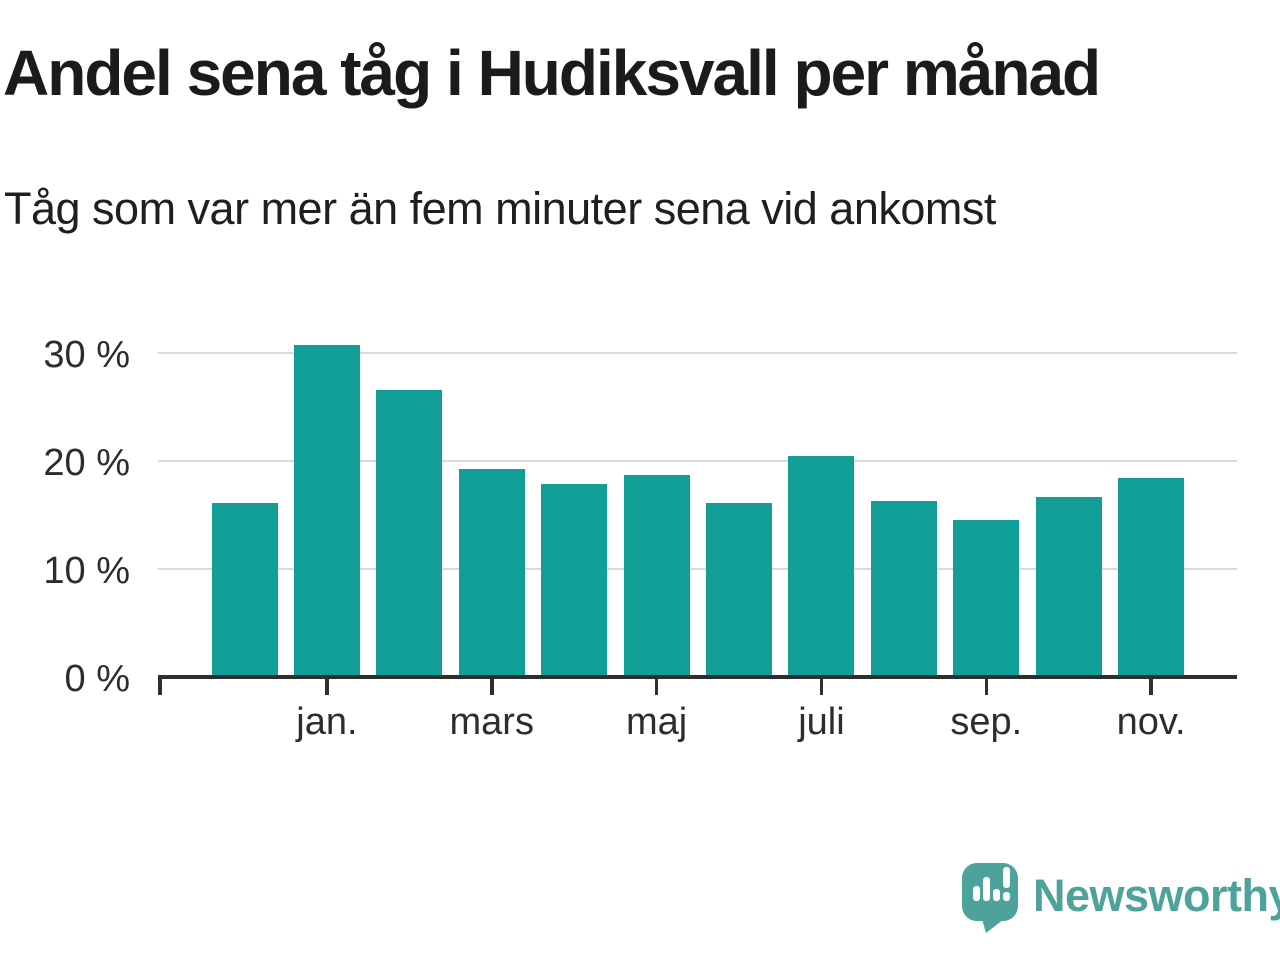 The image size is (1280, 960). Describe the element at coordinates (491, 722) in the screenshot. I see `x-axis-tick-label: mars` at that location.